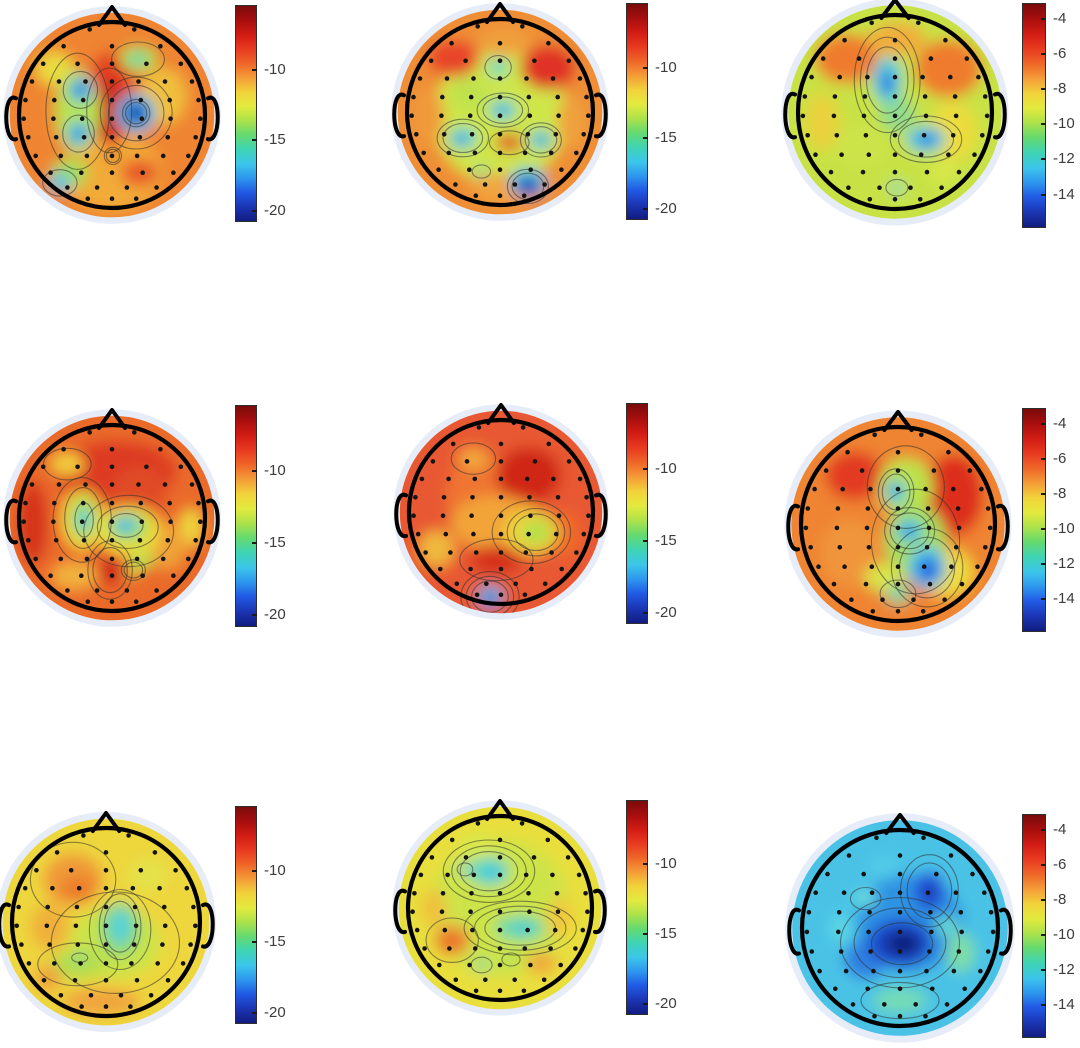  What do you see at coordinates (112, 518) in the screenshot?
I see `head-outline` at bounding box center [112, 518].